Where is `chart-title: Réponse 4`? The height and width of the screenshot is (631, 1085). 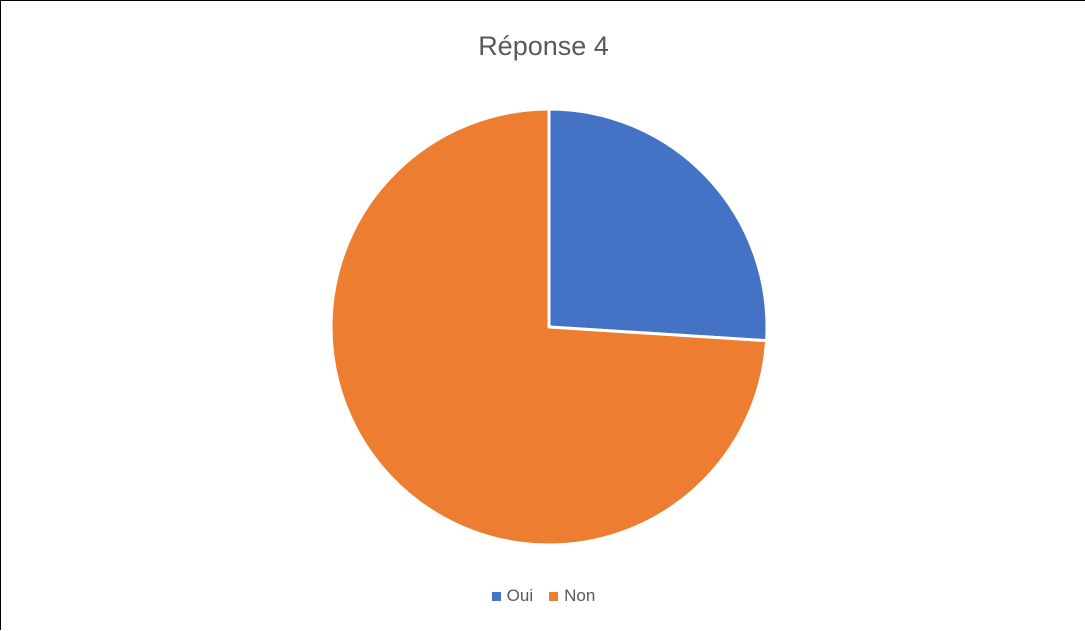
chart-title: Réponse 4 is located at coordinates (543, 46).